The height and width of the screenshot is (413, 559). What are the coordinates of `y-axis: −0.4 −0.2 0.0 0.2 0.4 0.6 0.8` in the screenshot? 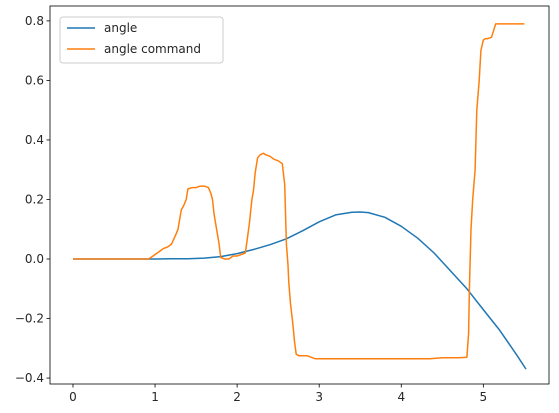 It's located at (32, 199).